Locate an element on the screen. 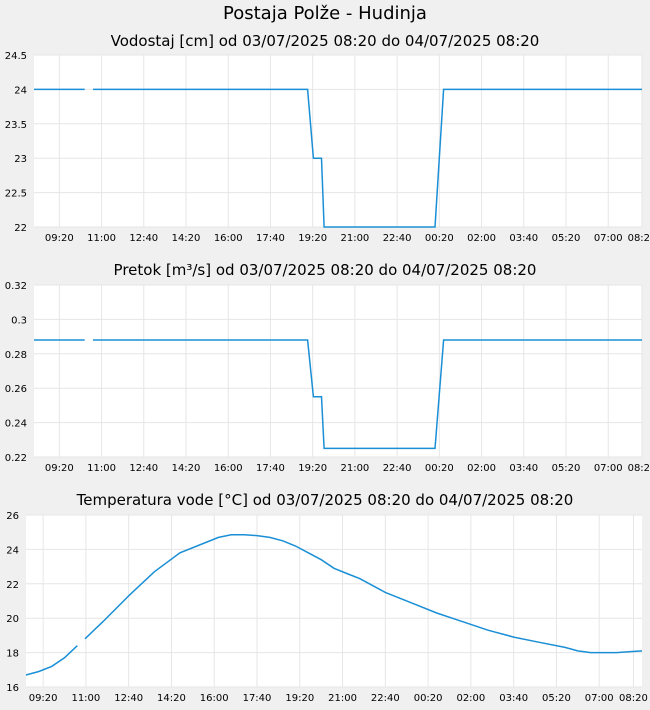 This screenshot has width=650, height=710. chart-2-y-tick-label: 16 is located at coordinates (12, 688).